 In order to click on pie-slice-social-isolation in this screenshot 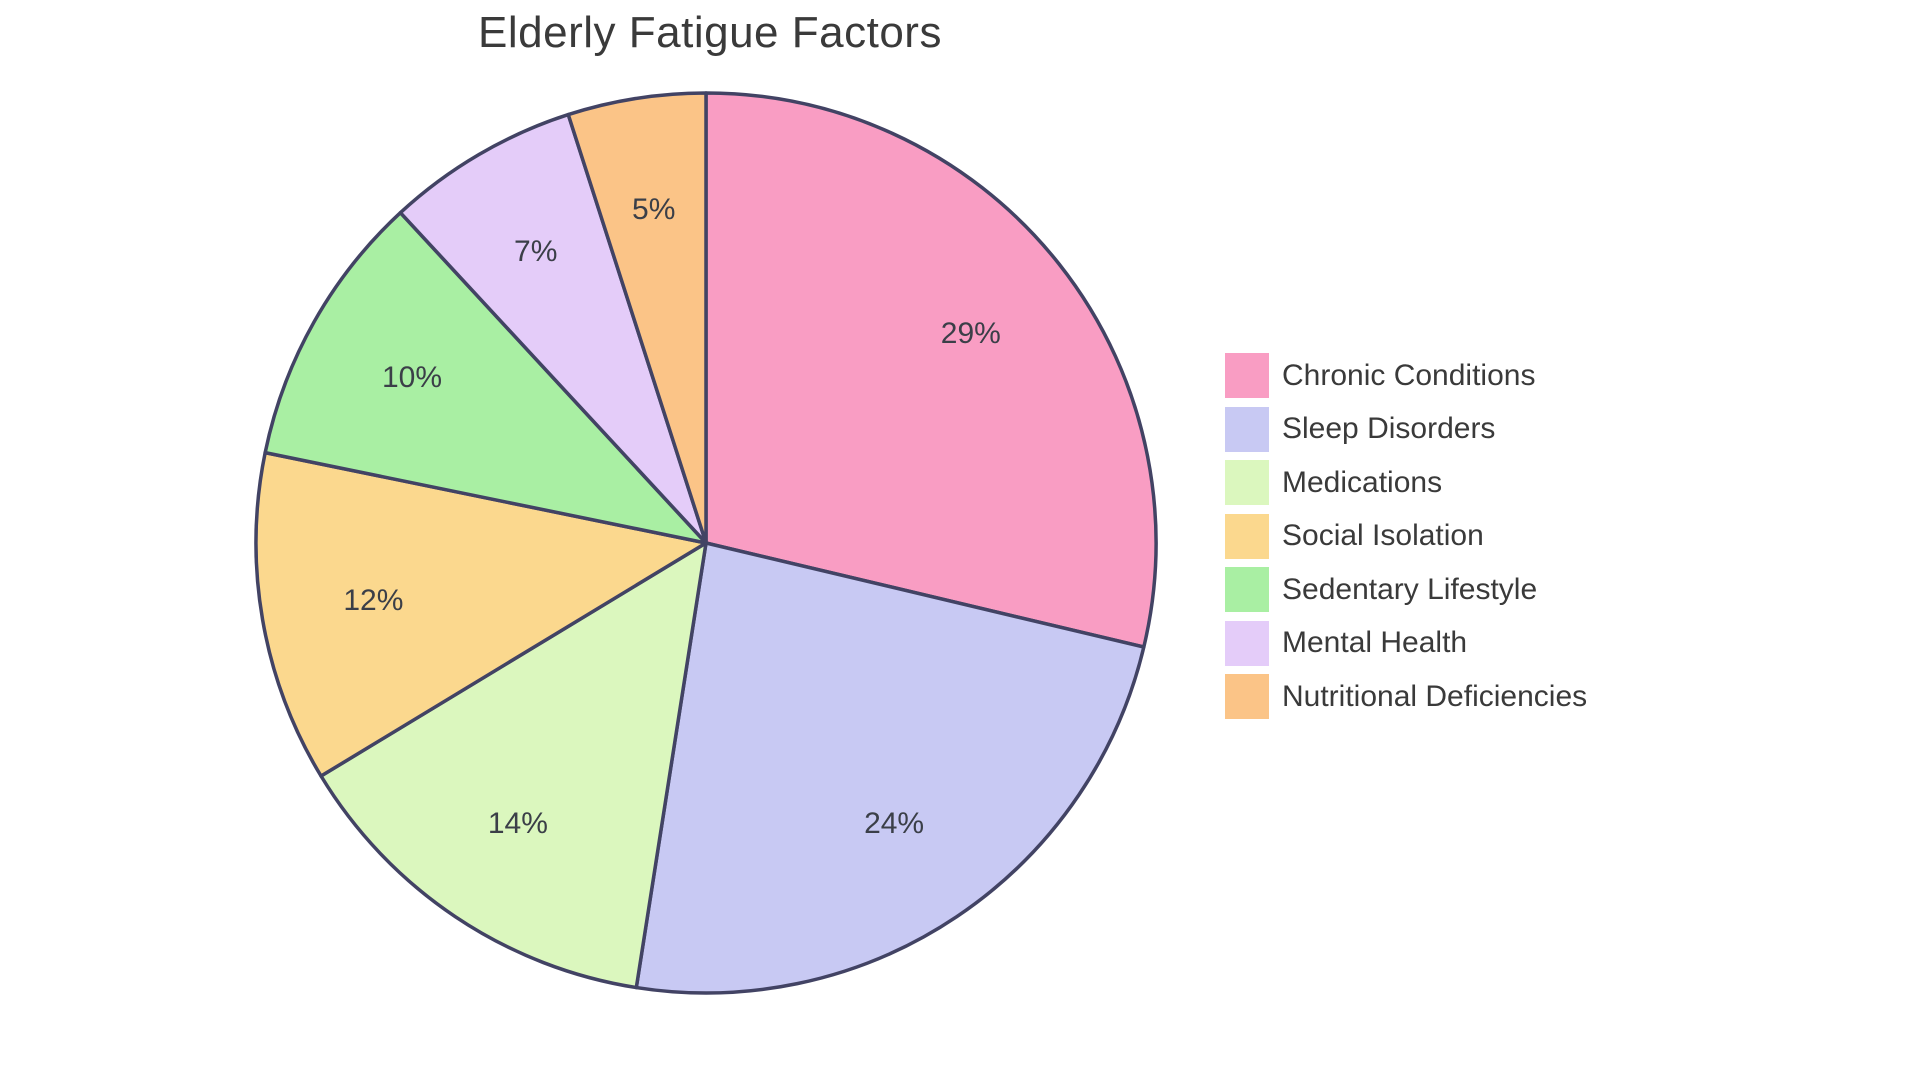, I will do `click(481, 614)`.